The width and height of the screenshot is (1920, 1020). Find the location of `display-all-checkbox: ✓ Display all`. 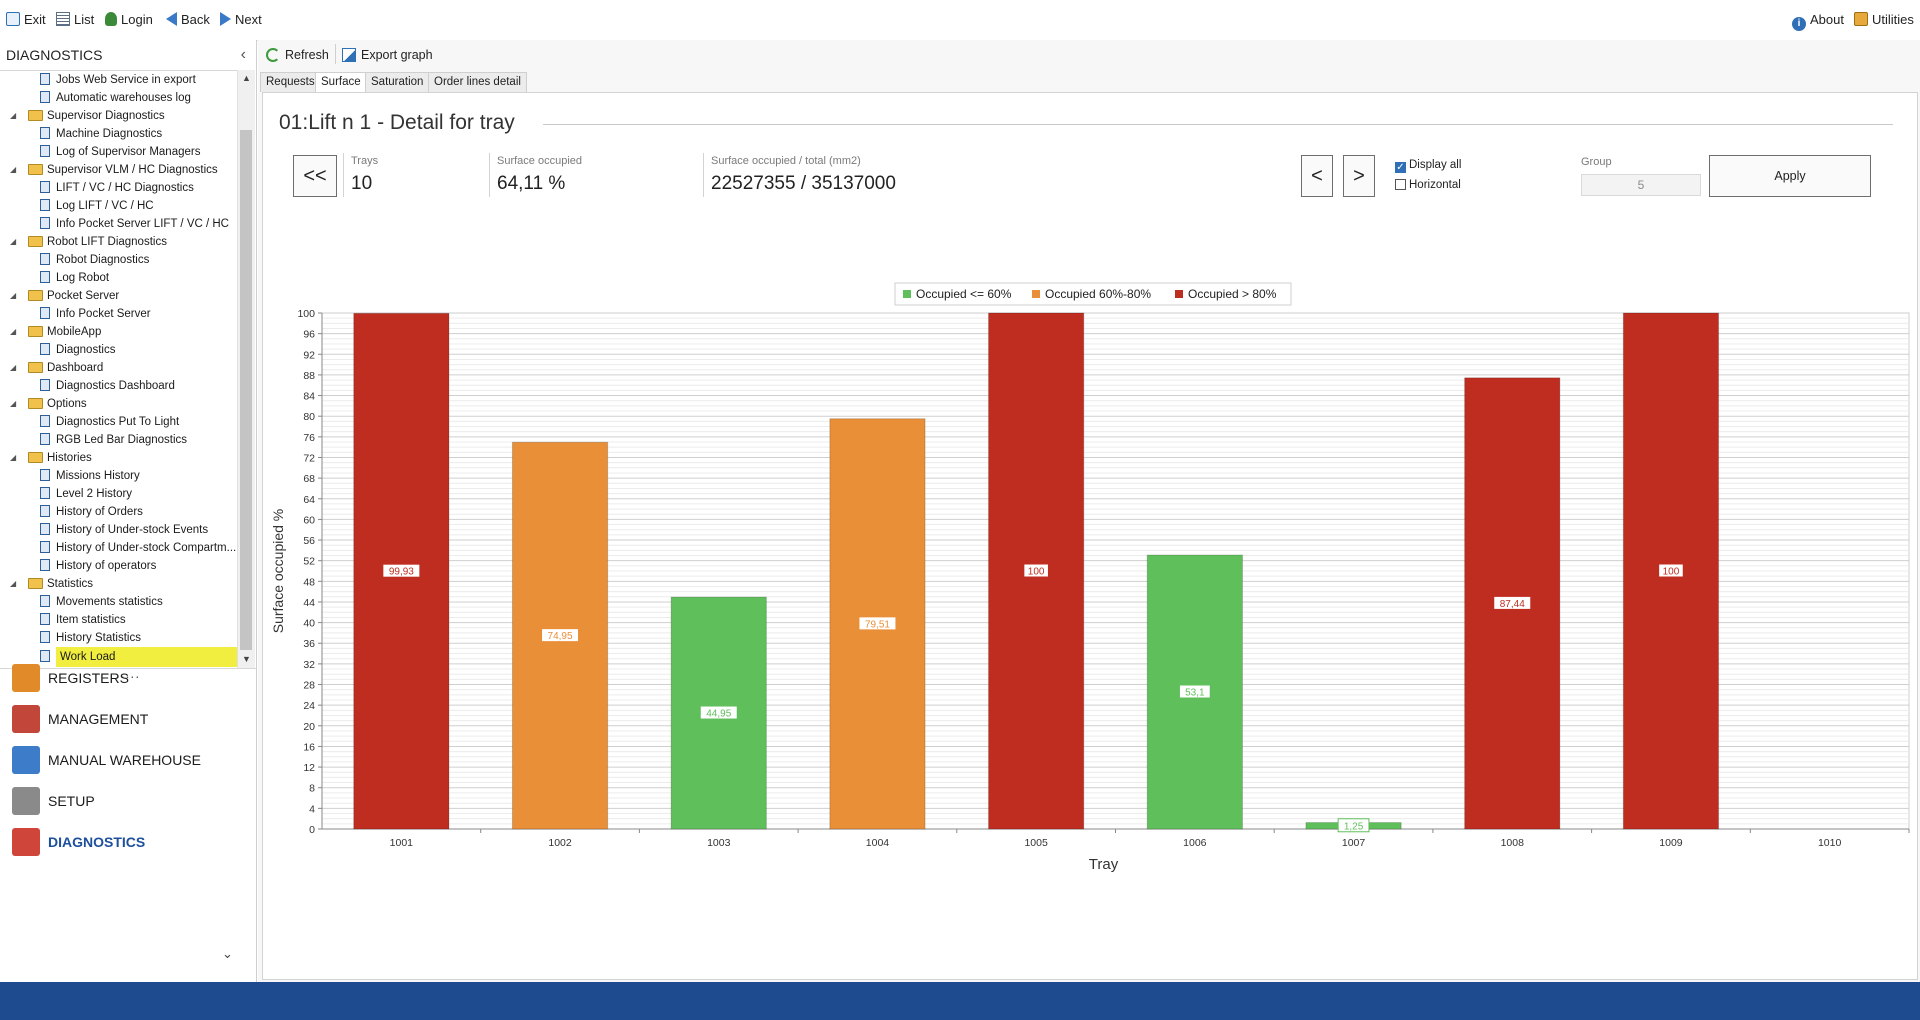

display-all-checkbox: ✓ Display all is located at coordinates (1428, 166).